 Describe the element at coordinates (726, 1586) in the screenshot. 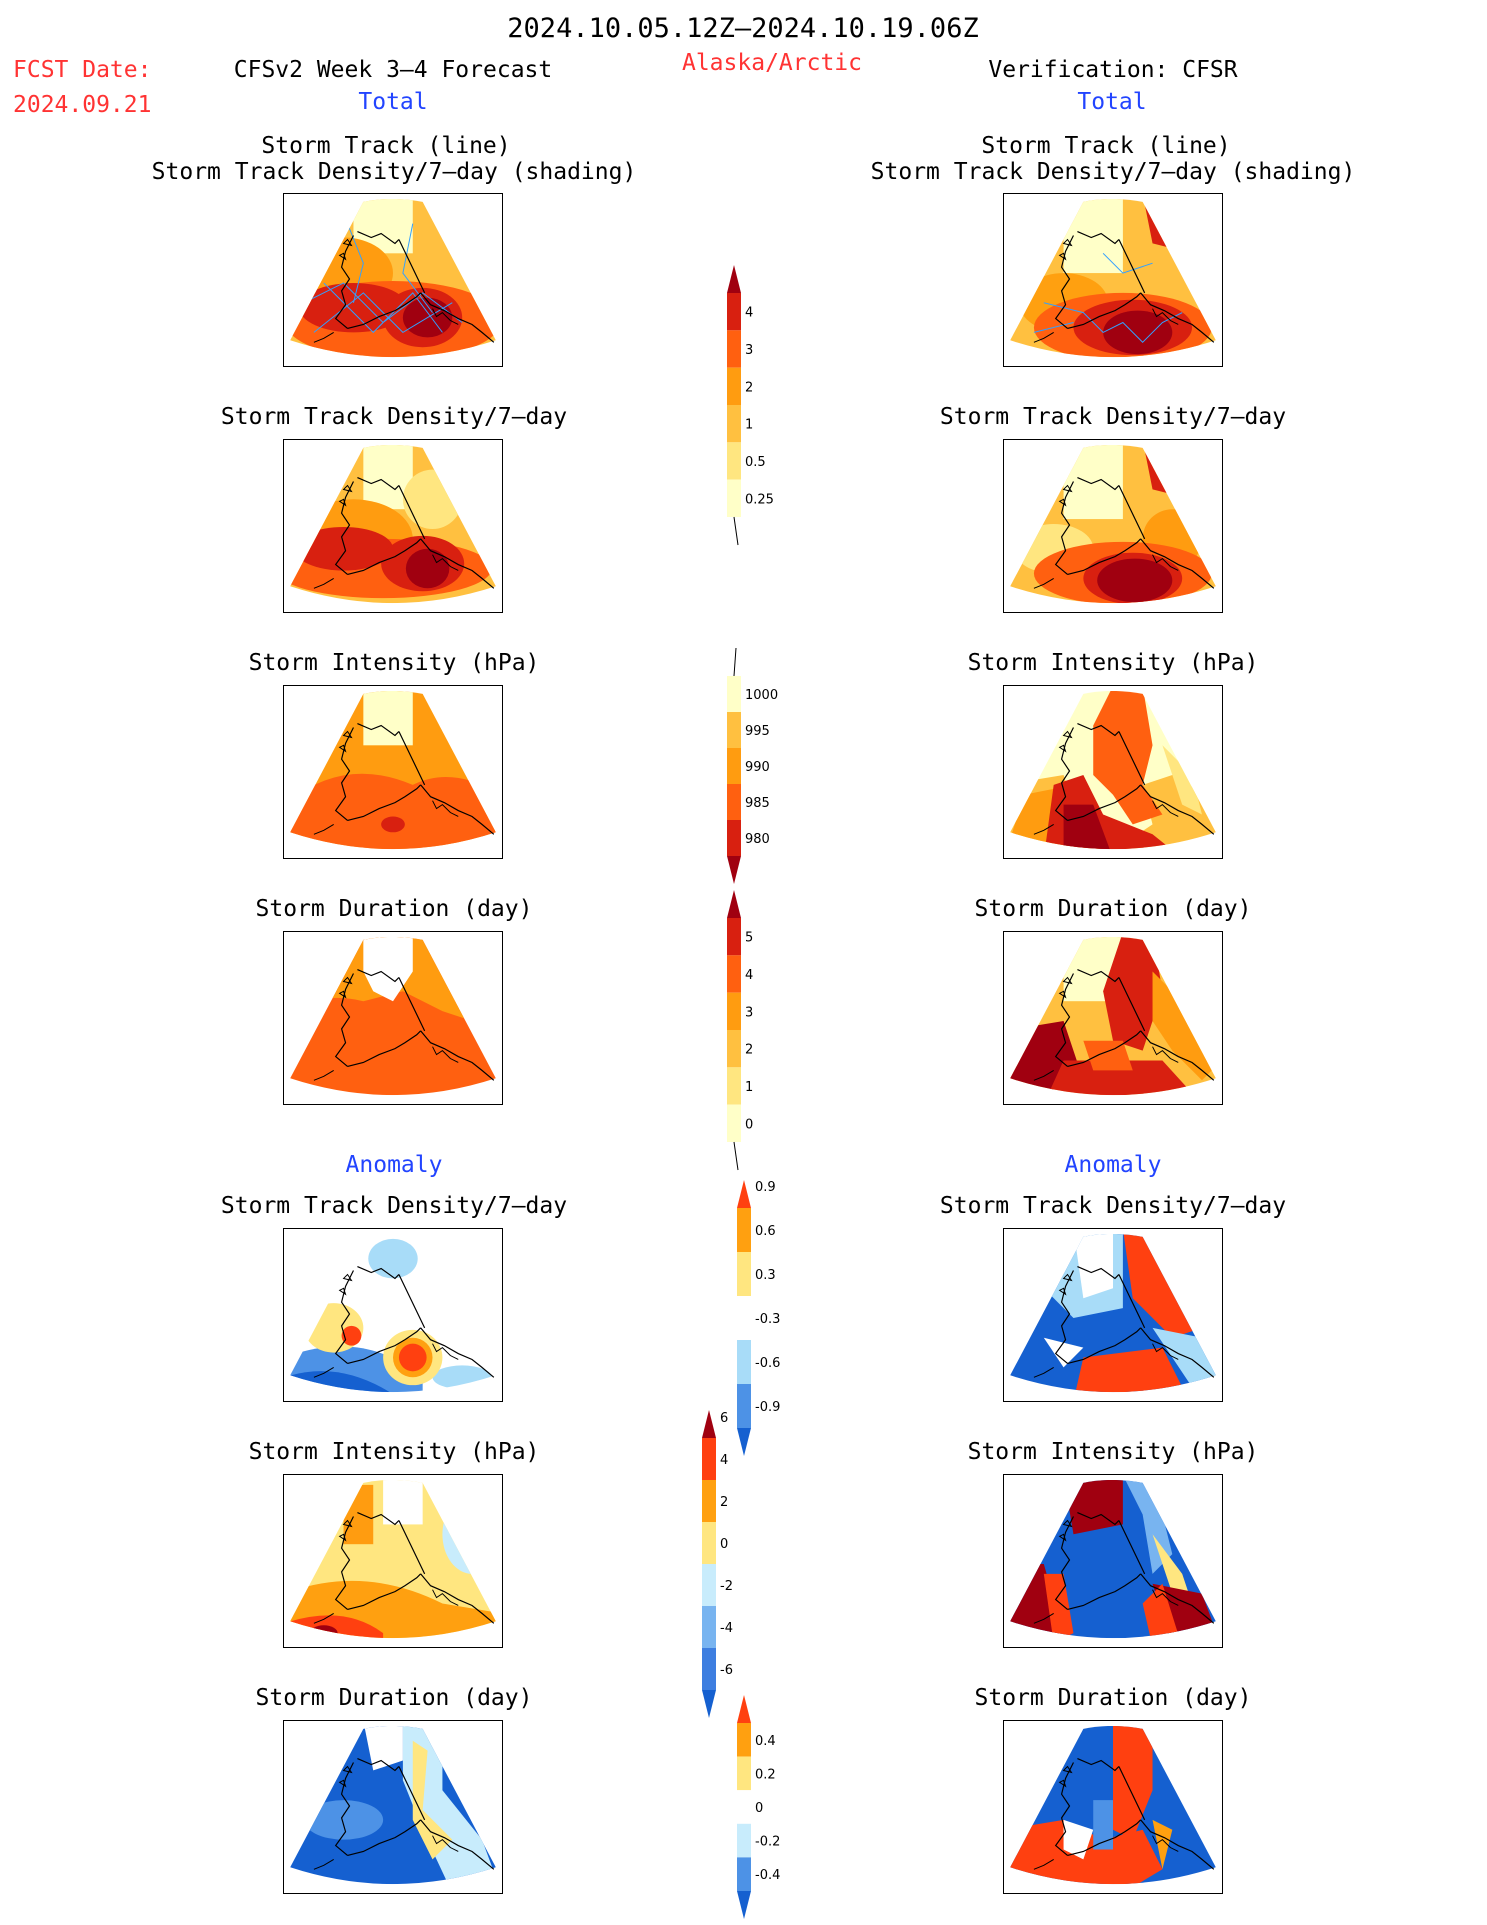

I see `colorbar-tick-label: -2` at that location.